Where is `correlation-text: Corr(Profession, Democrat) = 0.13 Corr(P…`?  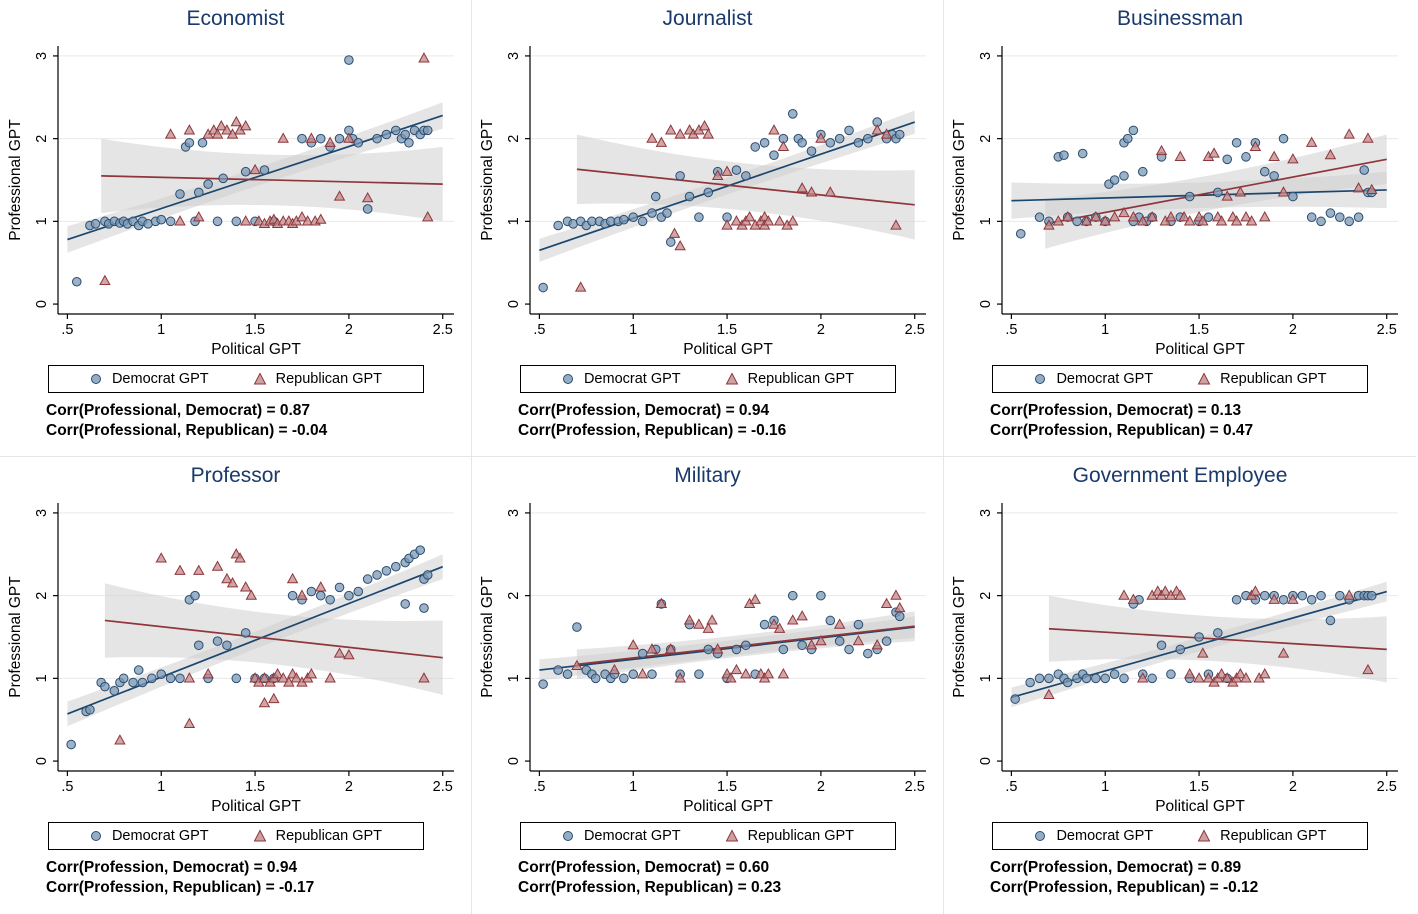 correlation-text: Corr(Profession, Democrat) = 0.13 Corr(P… is located at coordinates (1203, 421).